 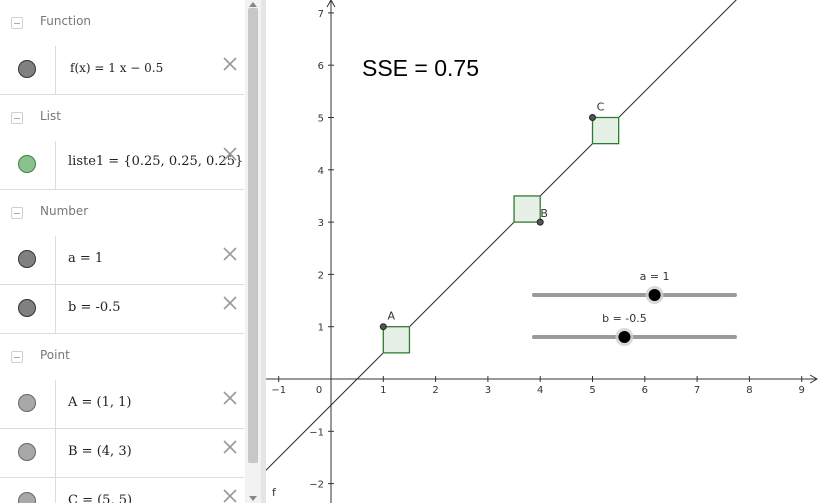 I want to click on y-tick-label: 5, so click(x=321, y=119).